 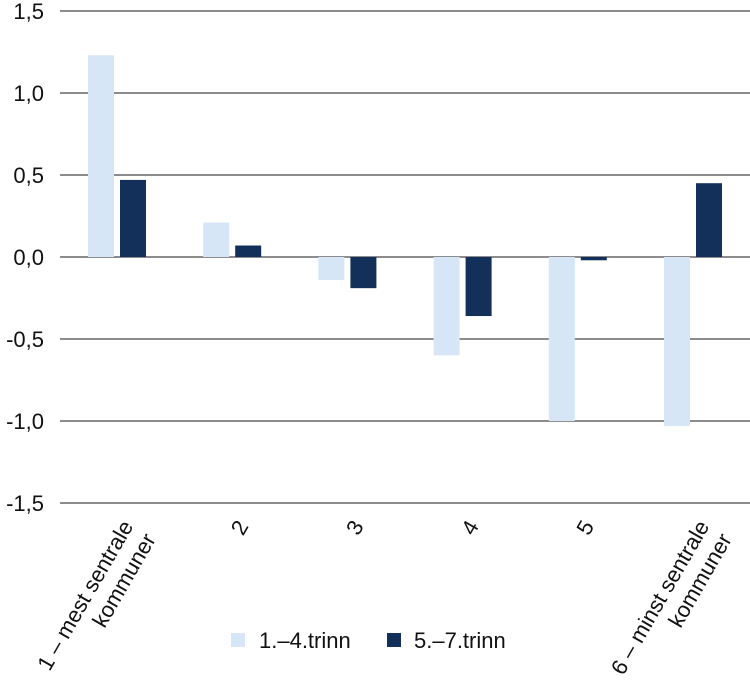 I want to click on x-tick-label-line: 4, so click(x=470, y=527).